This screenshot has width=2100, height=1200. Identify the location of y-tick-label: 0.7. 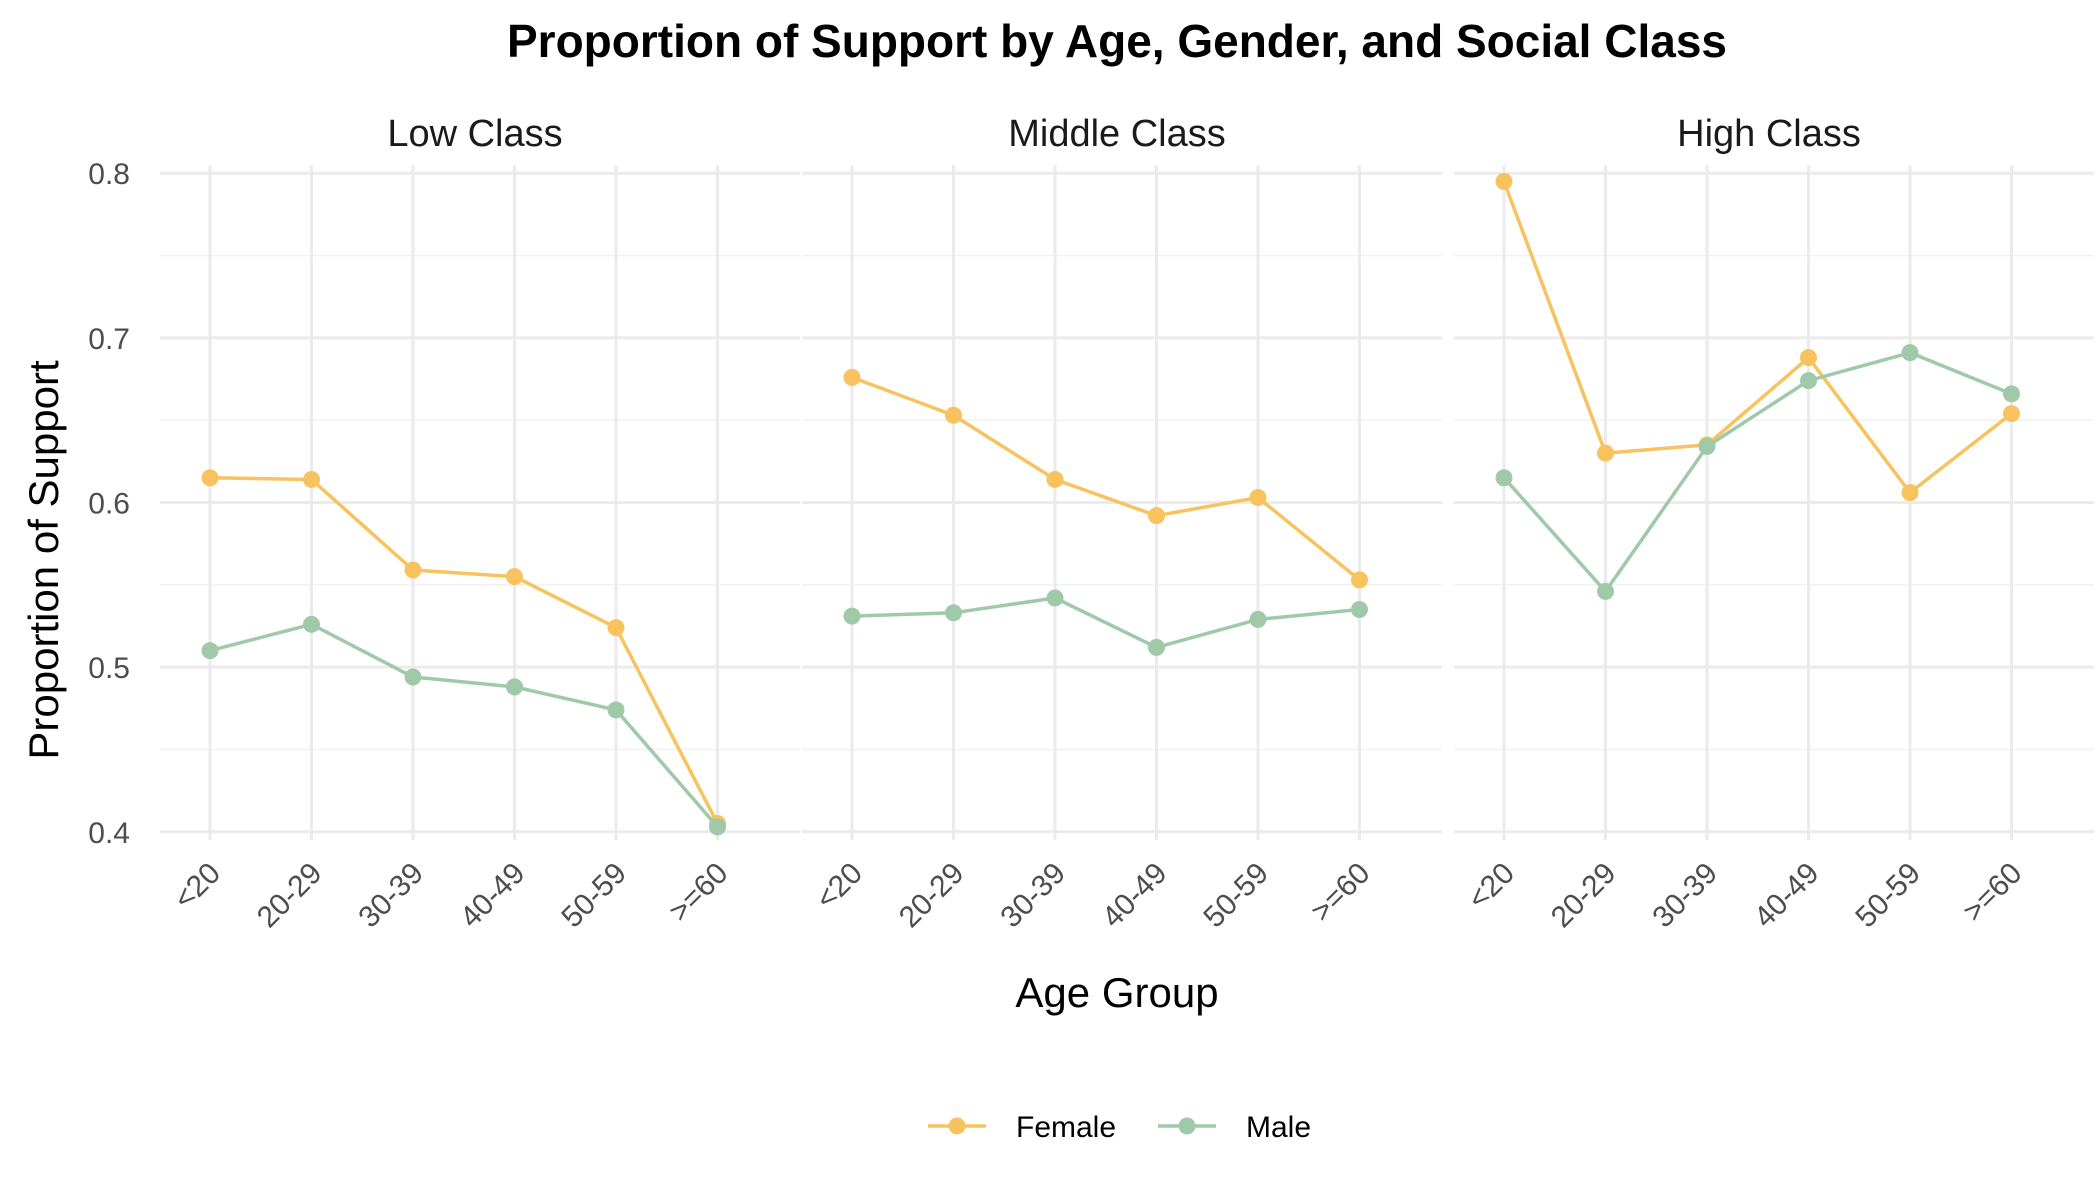
(109, 339).